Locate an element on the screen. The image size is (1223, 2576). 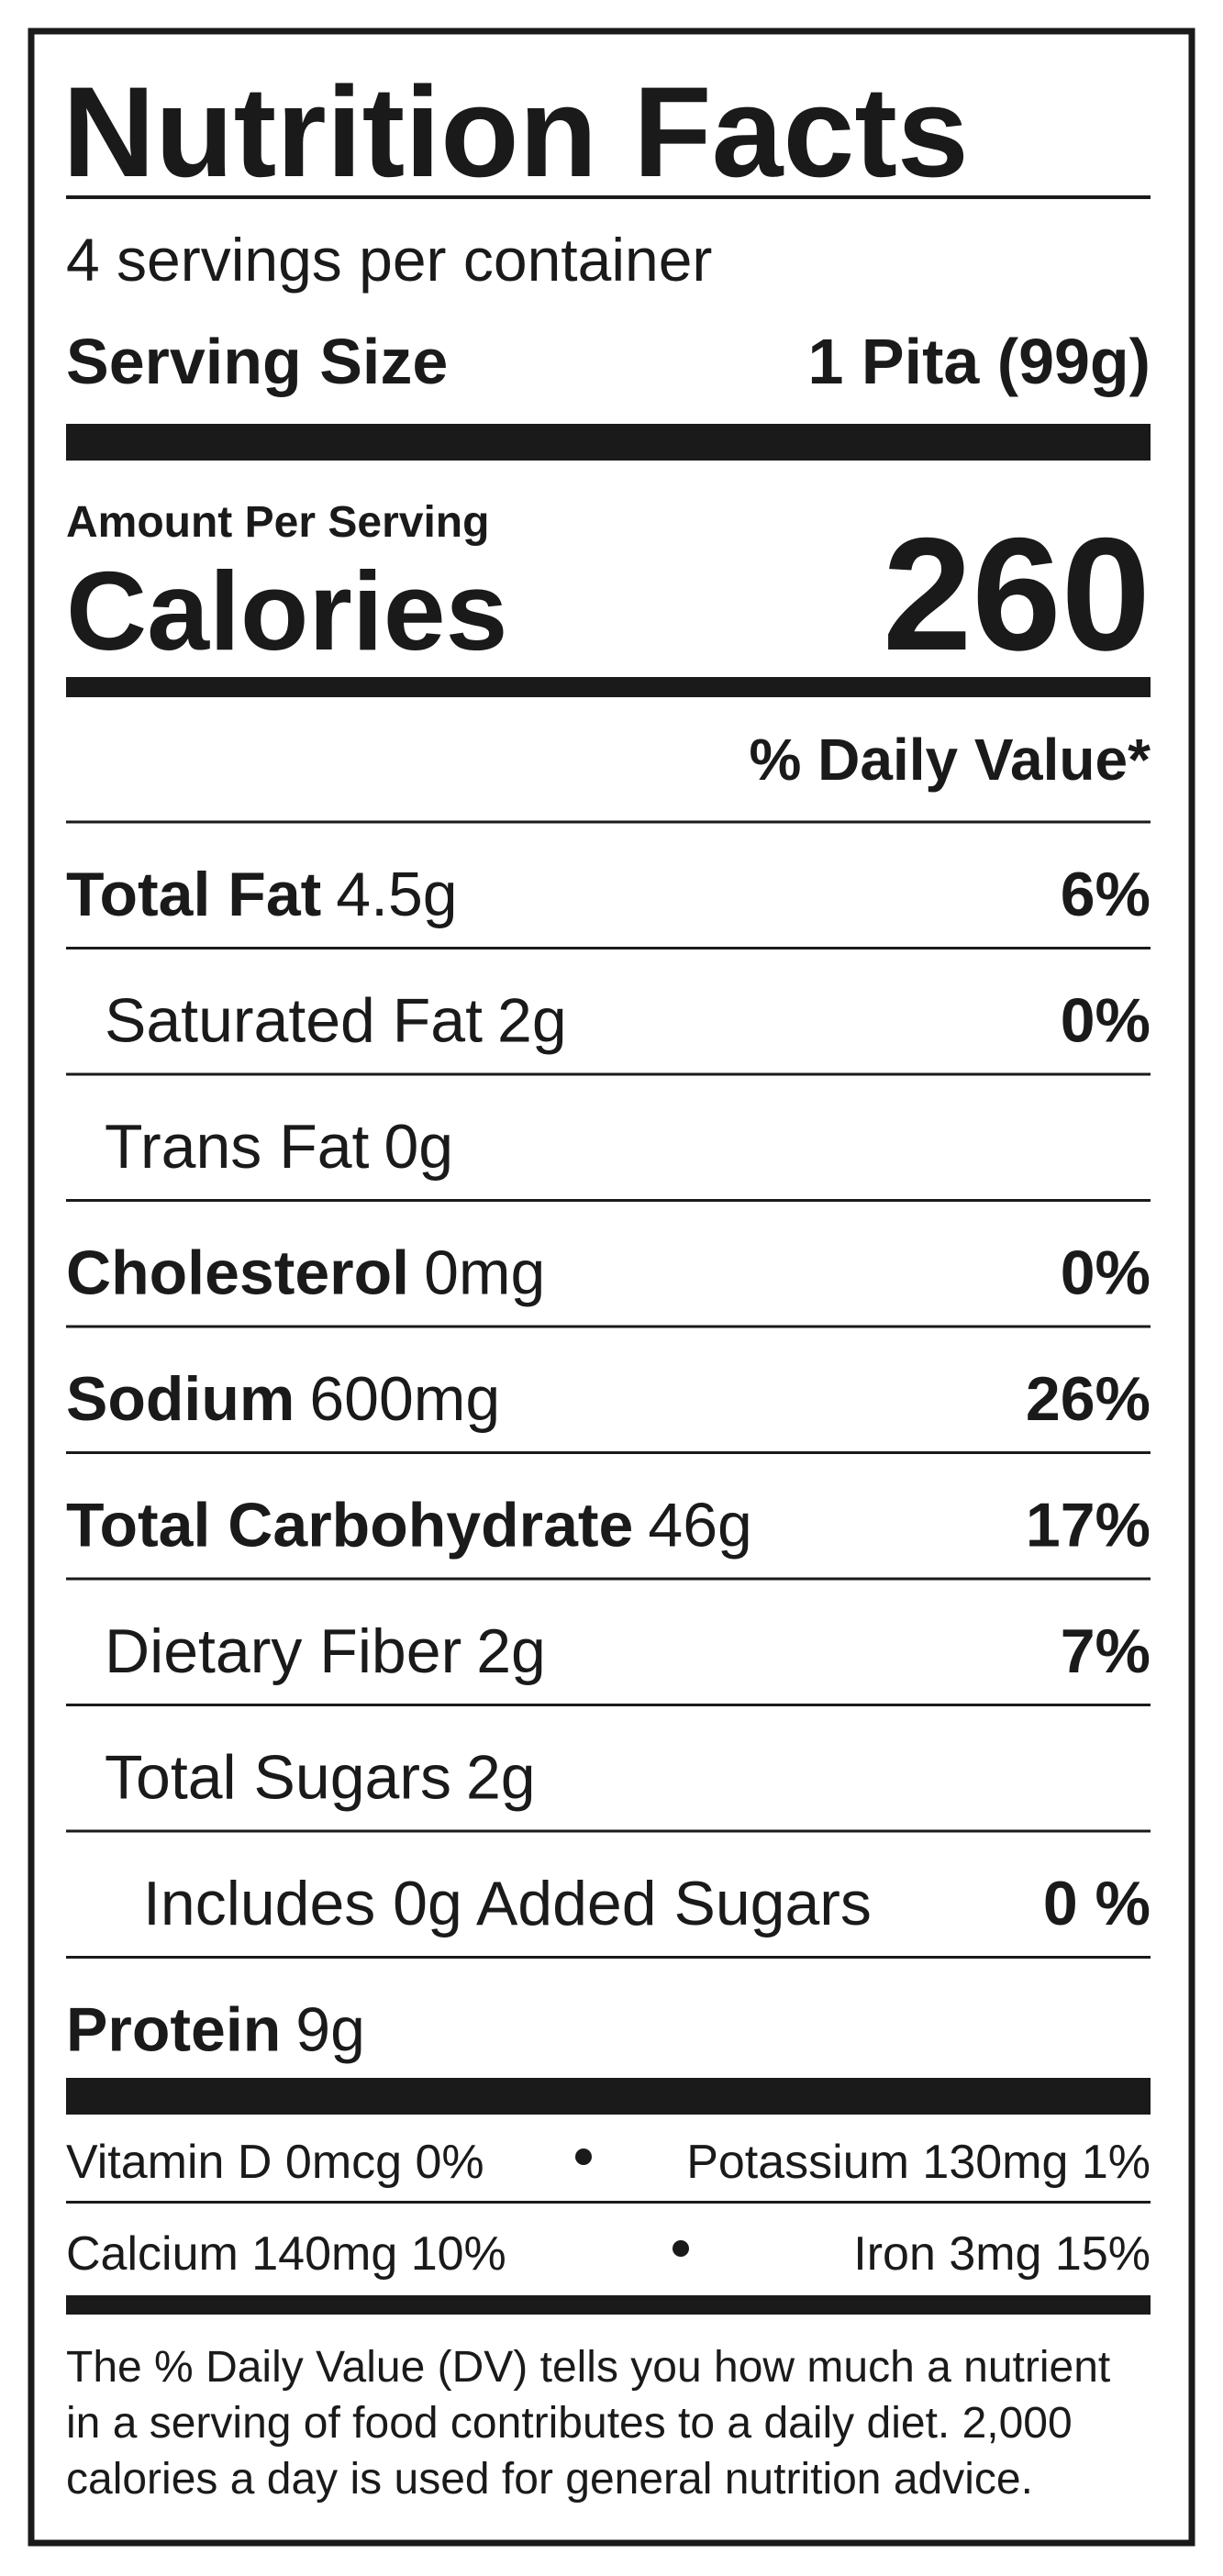
nutrient-row: Sodium 600mg is located at coordinates (283, 1399).